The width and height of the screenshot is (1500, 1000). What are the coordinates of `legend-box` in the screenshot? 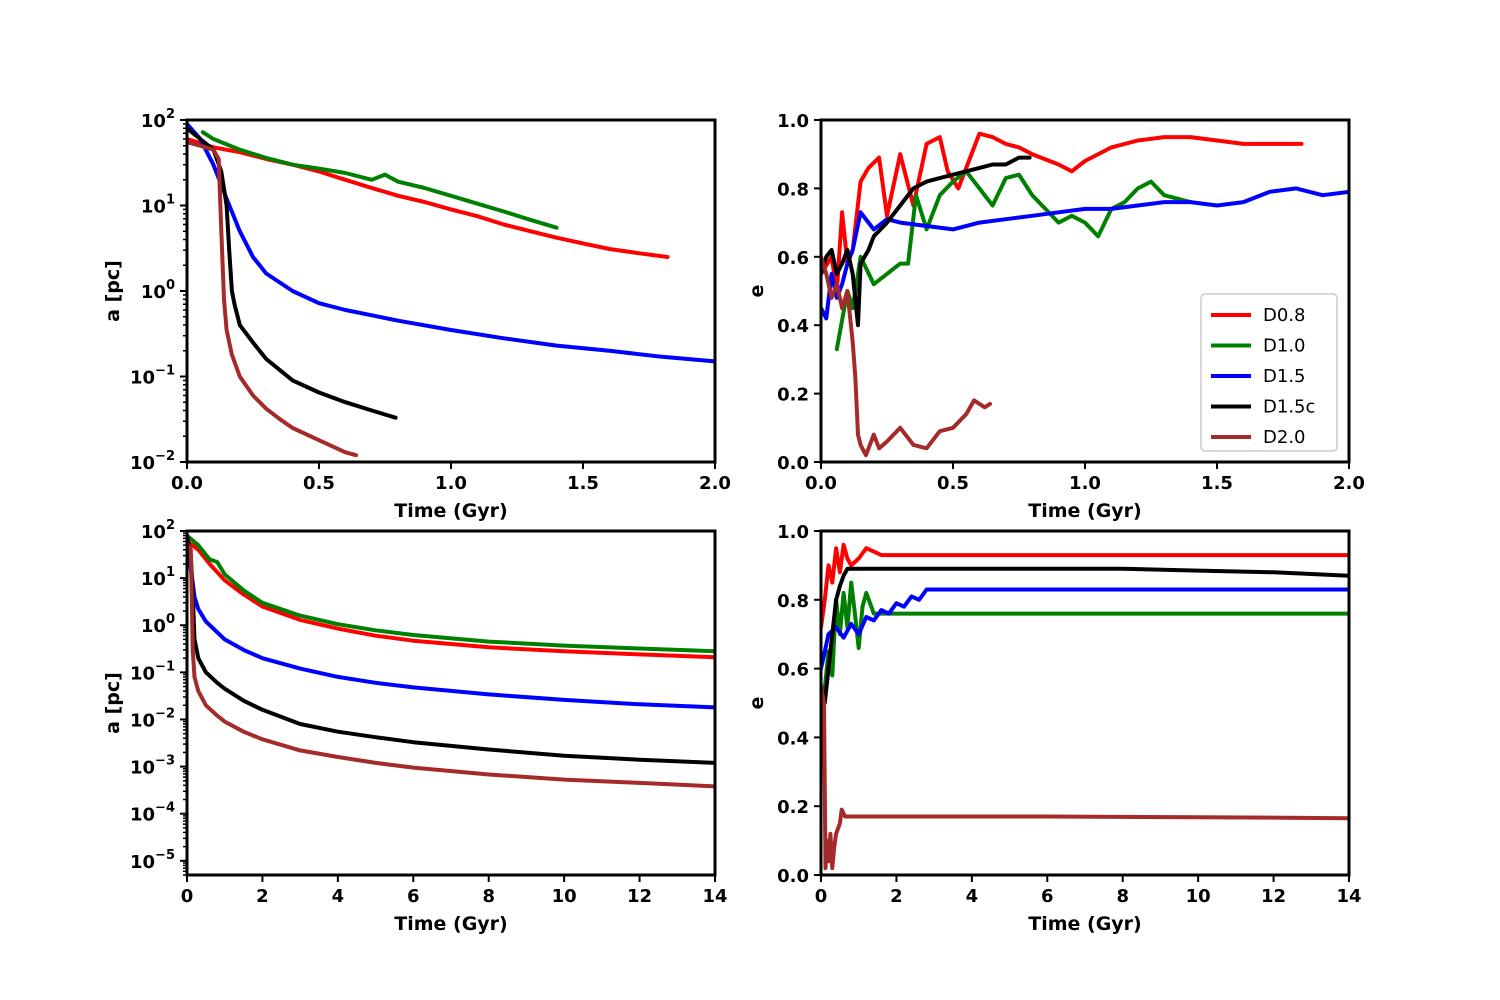 It's located at (1269, 372).